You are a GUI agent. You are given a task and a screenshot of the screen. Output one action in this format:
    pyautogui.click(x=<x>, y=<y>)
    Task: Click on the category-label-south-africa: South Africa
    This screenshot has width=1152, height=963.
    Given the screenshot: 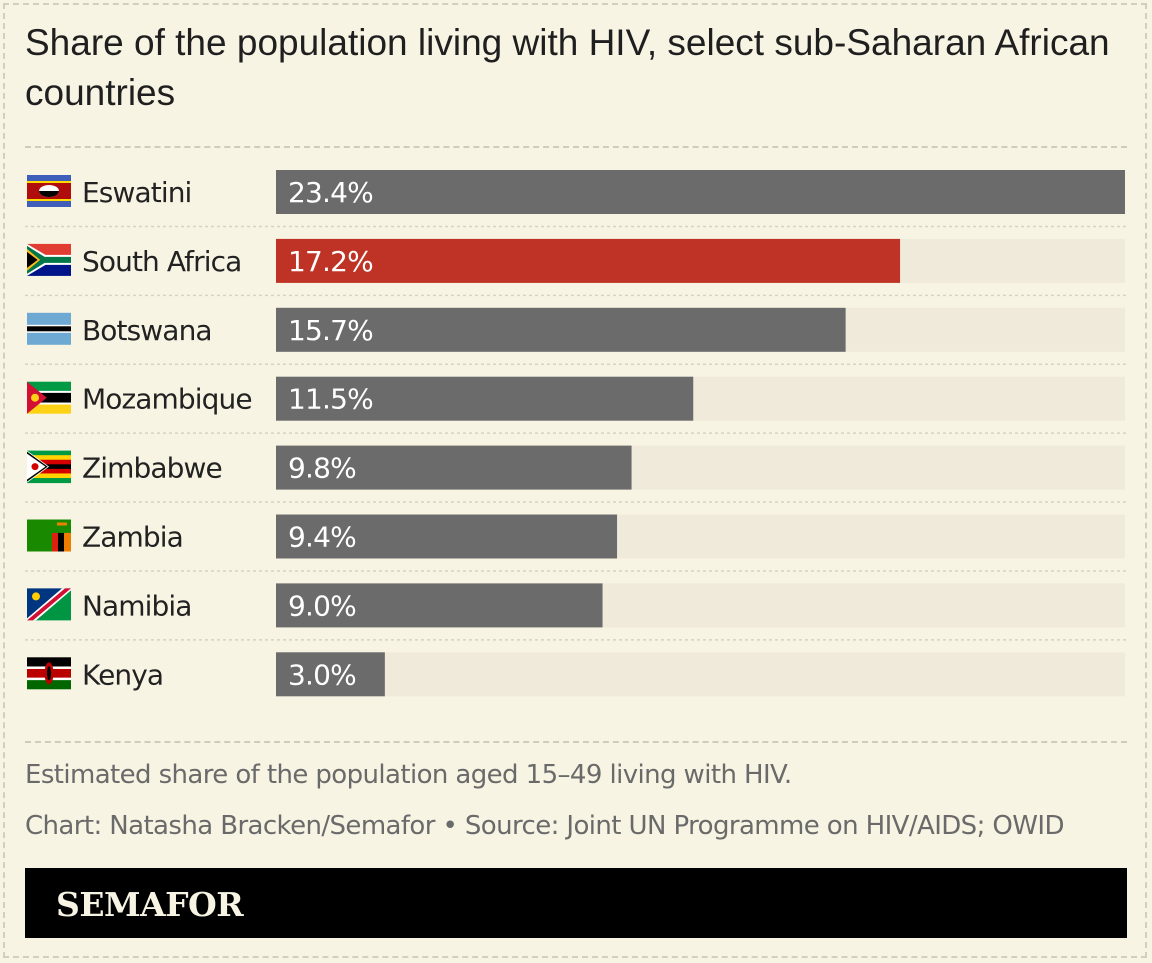 What is the action you would take?
    pyautogui.click(x=161, y=261)
    